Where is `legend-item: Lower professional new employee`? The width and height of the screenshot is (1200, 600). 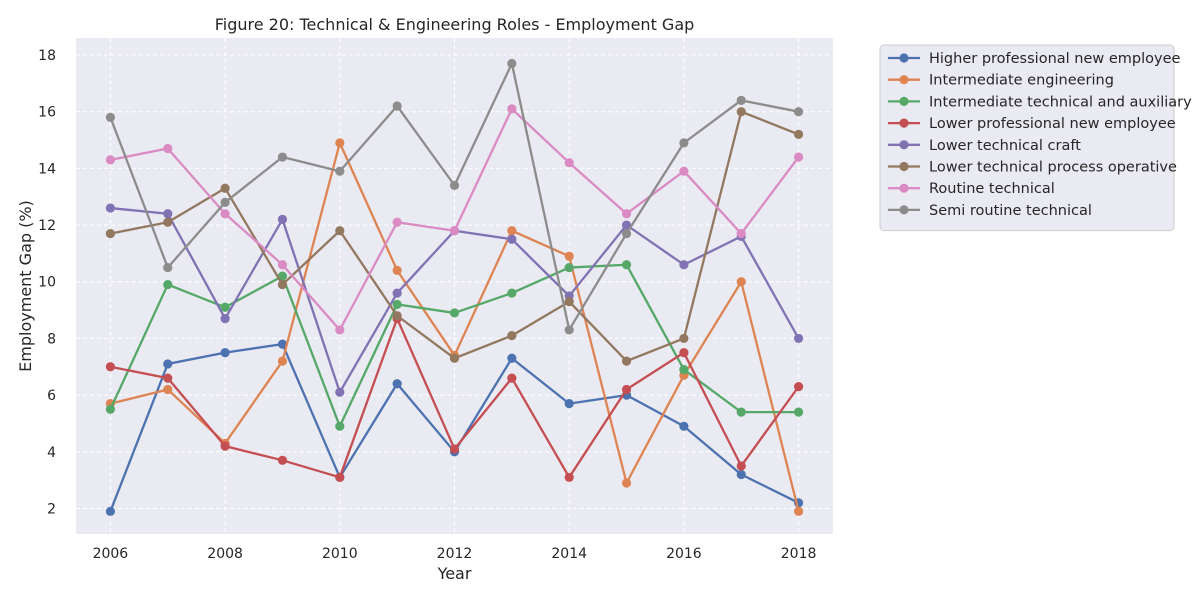
legend-item: Lower professional new employee is located at coordinates (1032, 124).